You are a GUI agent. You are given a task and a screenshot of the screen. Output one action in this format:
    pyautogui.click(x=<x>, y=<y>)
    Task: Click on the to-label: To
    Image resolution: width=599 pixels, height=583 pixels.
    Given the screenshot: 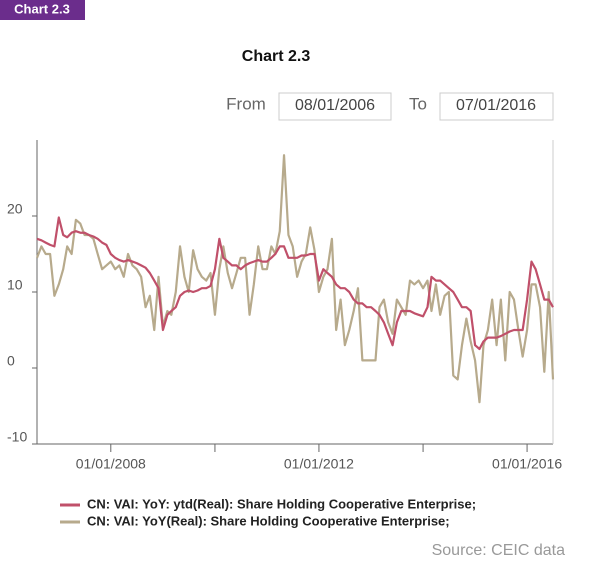 What is the action you would take?
    pyautogui.click(x=418, y=103)
    